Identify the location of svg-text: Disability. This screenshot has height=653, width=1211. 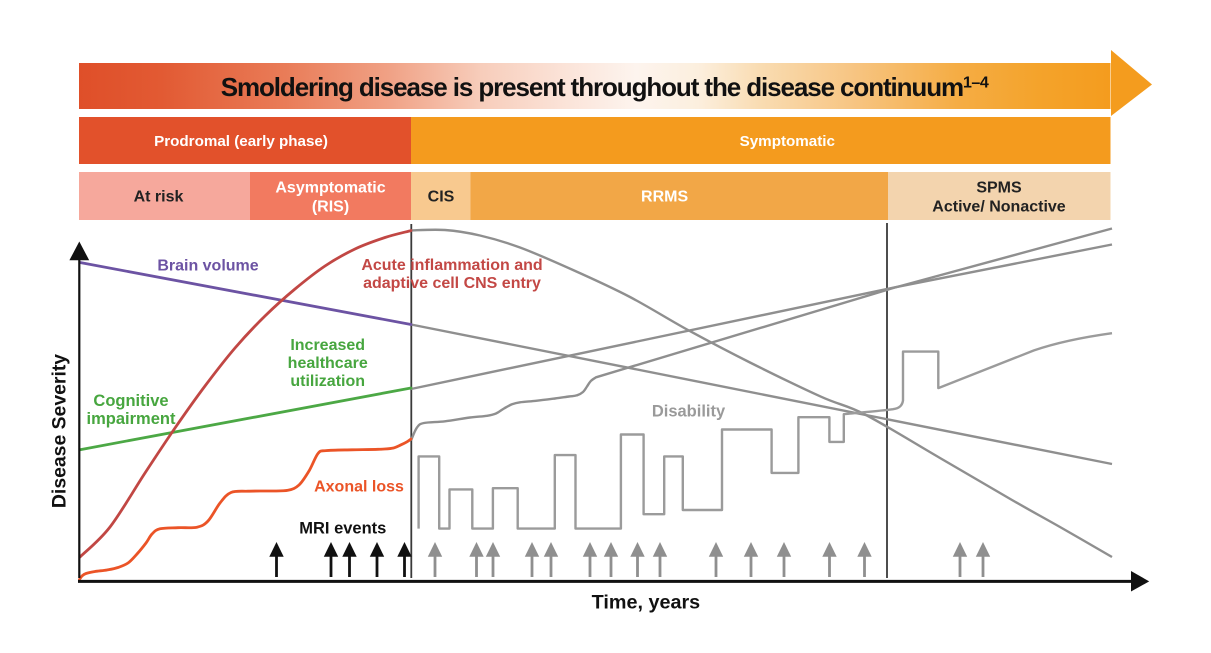
(689, 412).